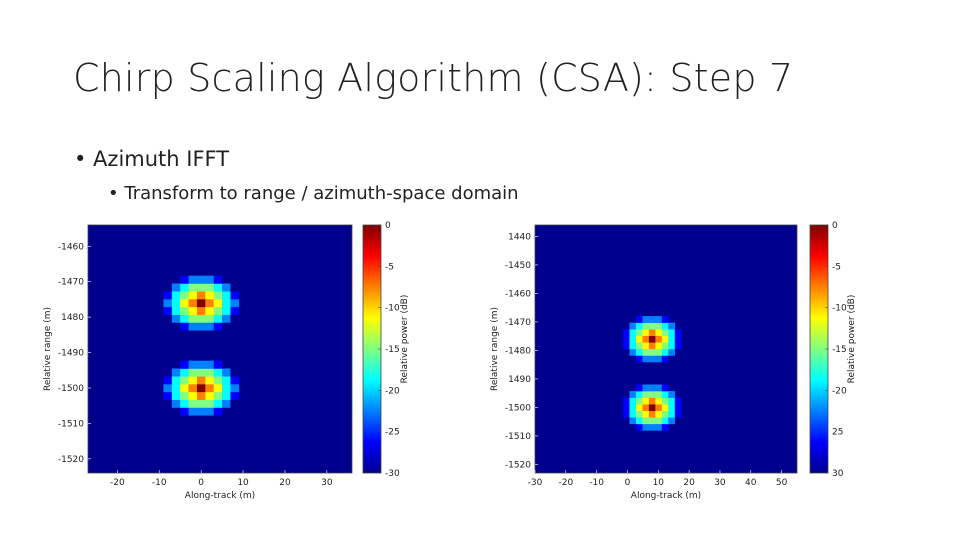  What do you see at coordinates (392, 474) in the screenshot?
I see `colorbar-tick-label: -30` at bounding box center [392, 474].